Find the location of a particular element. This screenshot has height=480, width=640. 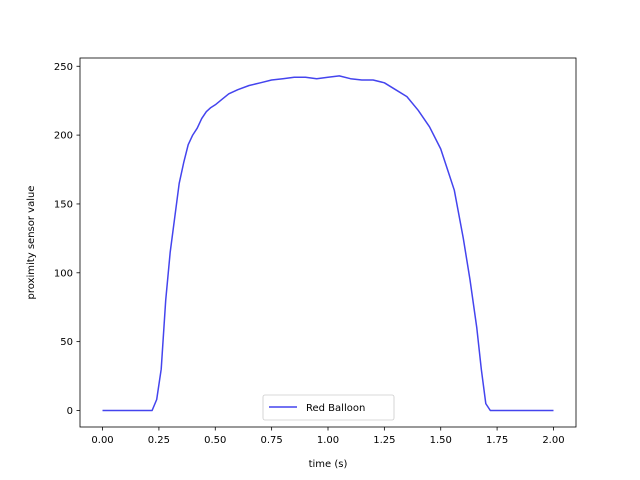

y-tick-label: 200 is located at coordinates (63, 136).